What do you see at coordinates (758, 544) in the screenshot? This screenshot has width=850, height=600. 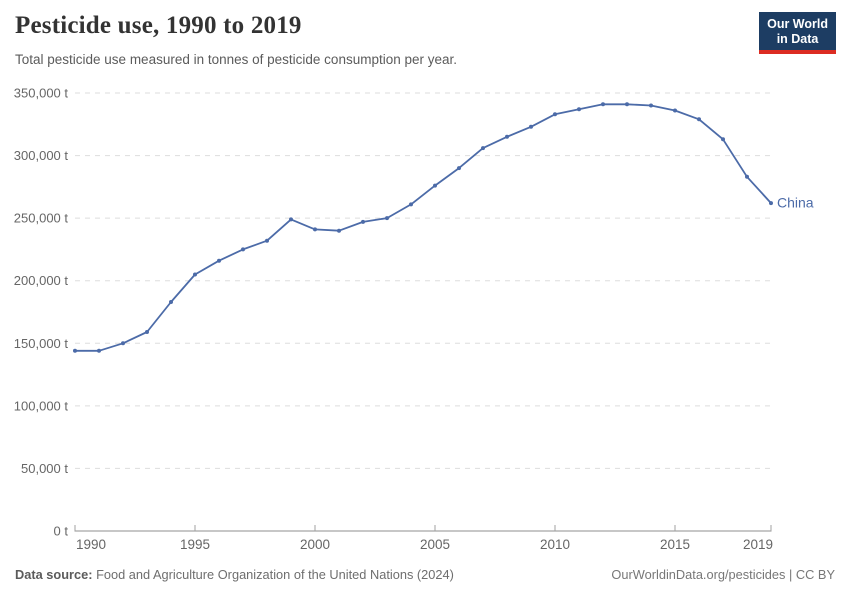 I see `x-axis-tick-label: 2019` at bounding box center [758, 544].